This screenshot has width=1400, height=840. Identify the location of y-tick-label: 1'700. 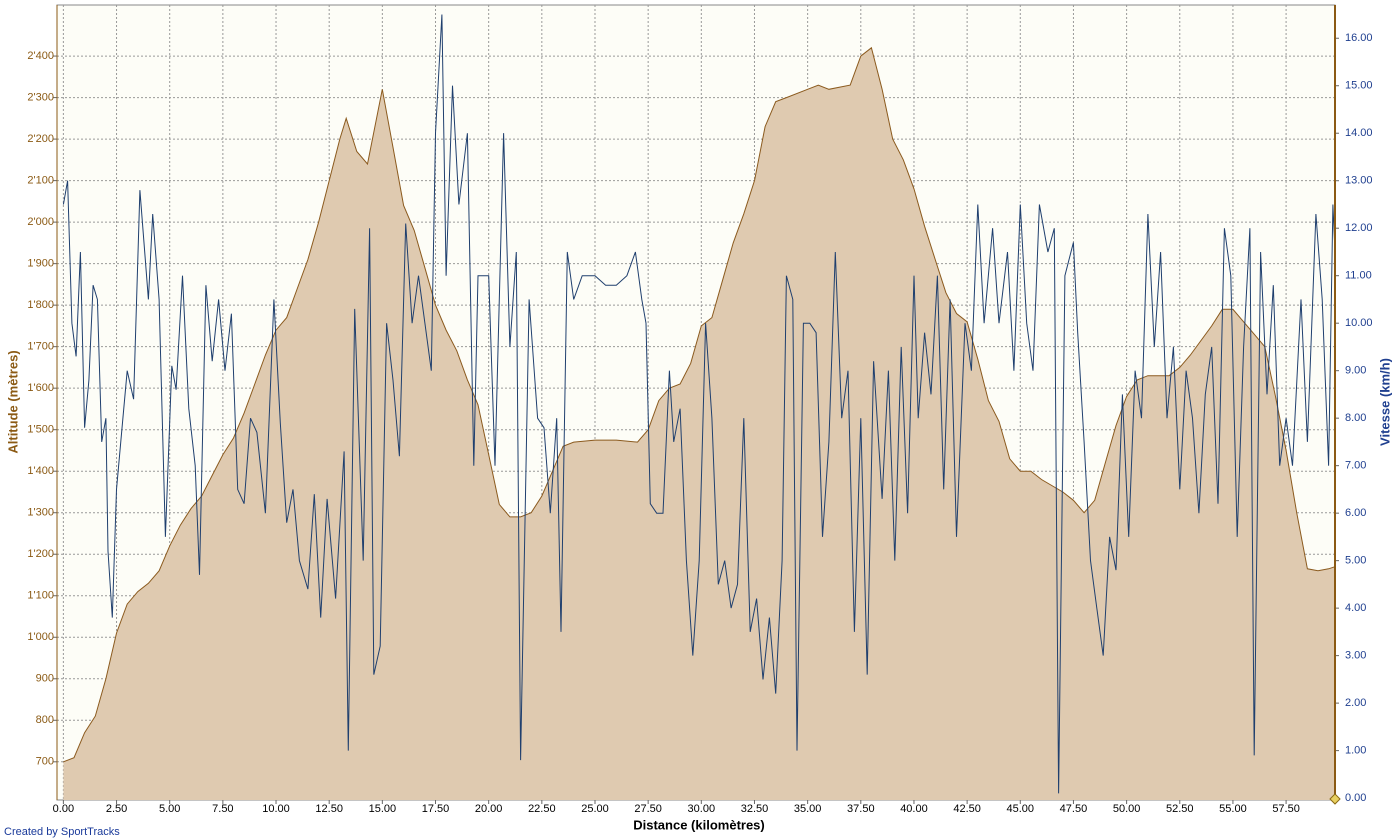
(40, 347).